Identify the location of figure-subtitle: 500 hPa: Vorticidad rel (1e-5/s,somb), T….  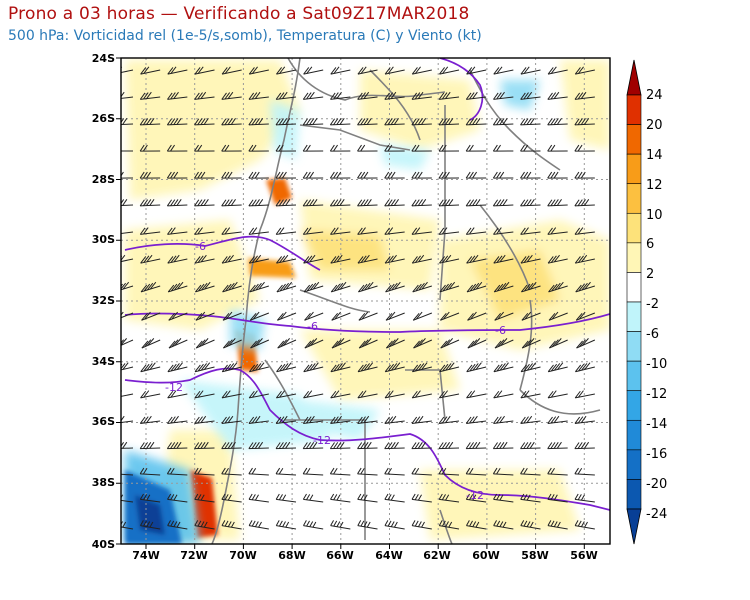
(245, 36).